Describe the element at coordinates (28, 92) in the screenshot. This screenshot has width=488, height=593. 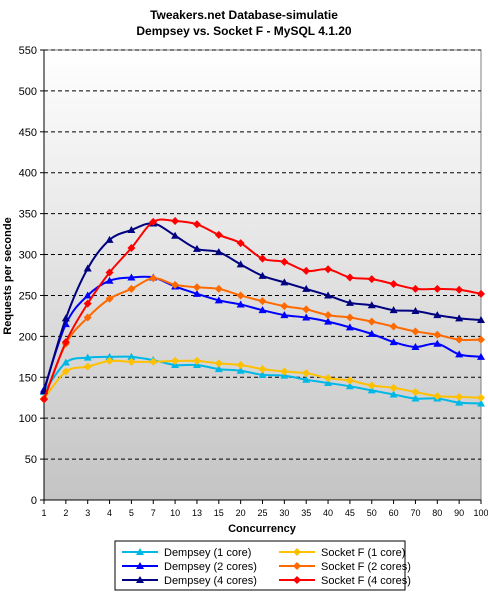
I see `y-tick-label: 500` at that location.